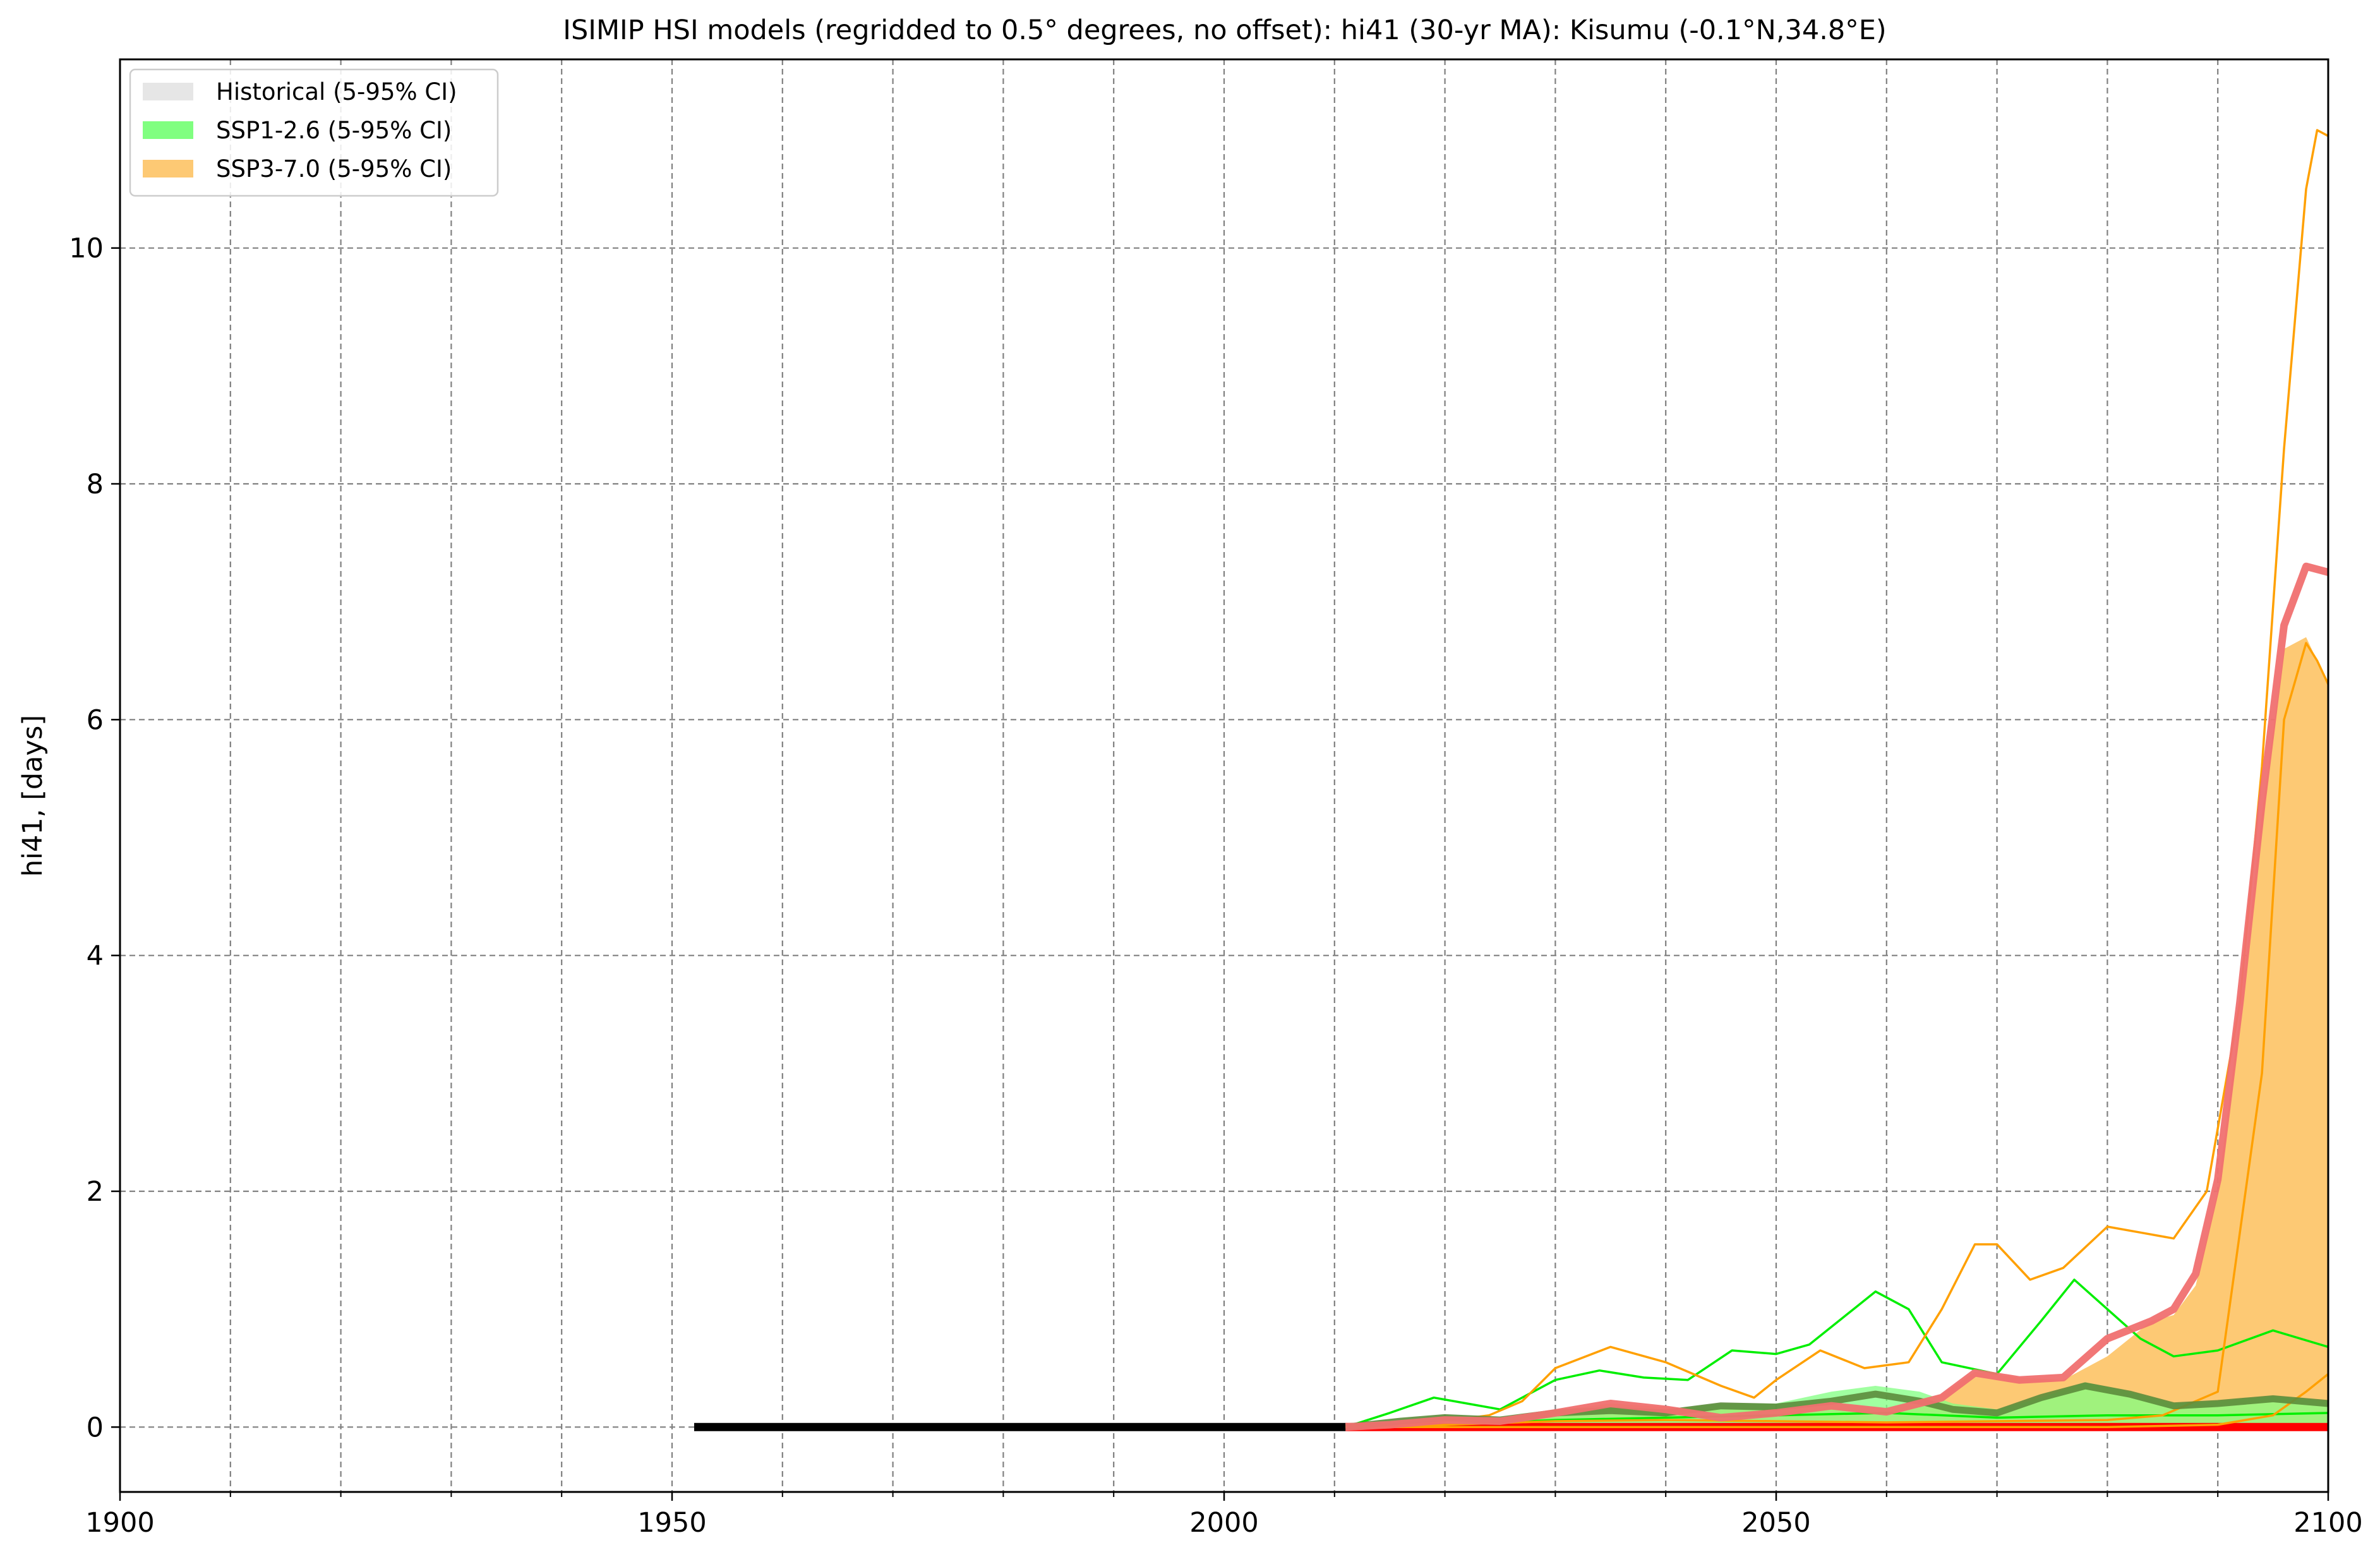 The height and width of the screenshot is (1557, 2380). What do you see at coordinates (33, 796) in the screenshot?
I see `y-axis-label: hi41, [days]` at bounding box center [33, 796].